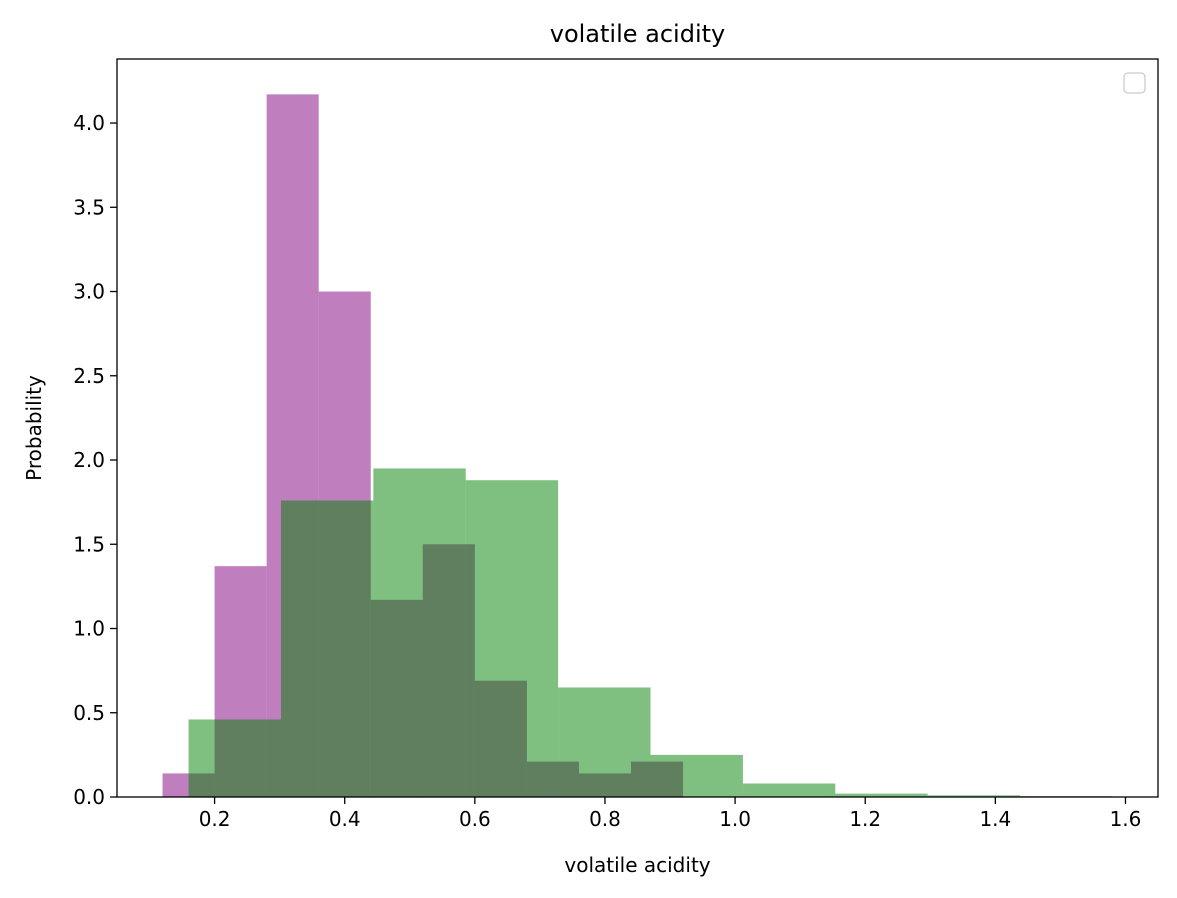 This screenshot has height=898, width=1177. What do you see at coordinates (865, 819) in the screenshot?
I see `x-tick-label: 1.2` at bounding box center [865, 819].